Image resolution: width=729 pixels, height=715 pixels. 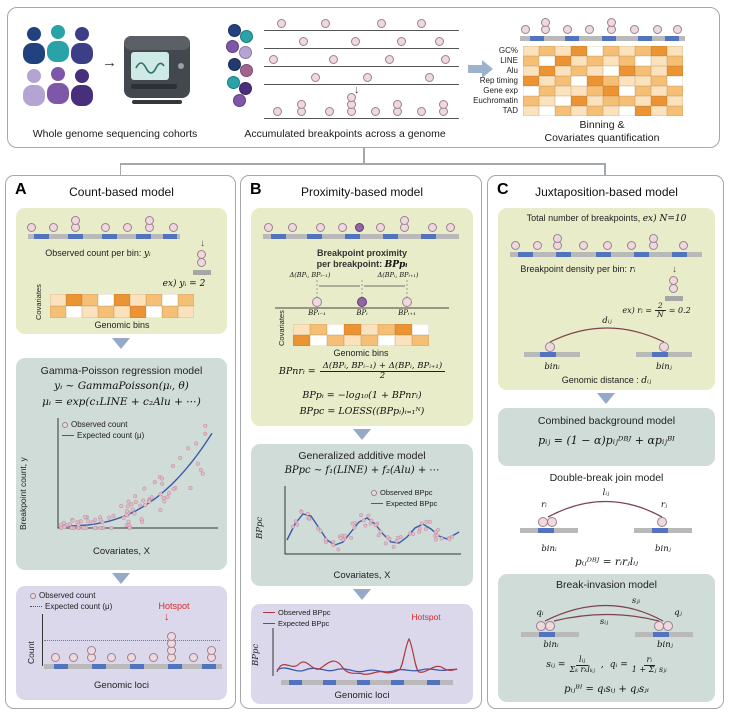 I want to click on dbj-equation: pᵢⱼᴰᴮᴶ = rᵢrⱼlᵢⱼ, so click(x=606, y=562).